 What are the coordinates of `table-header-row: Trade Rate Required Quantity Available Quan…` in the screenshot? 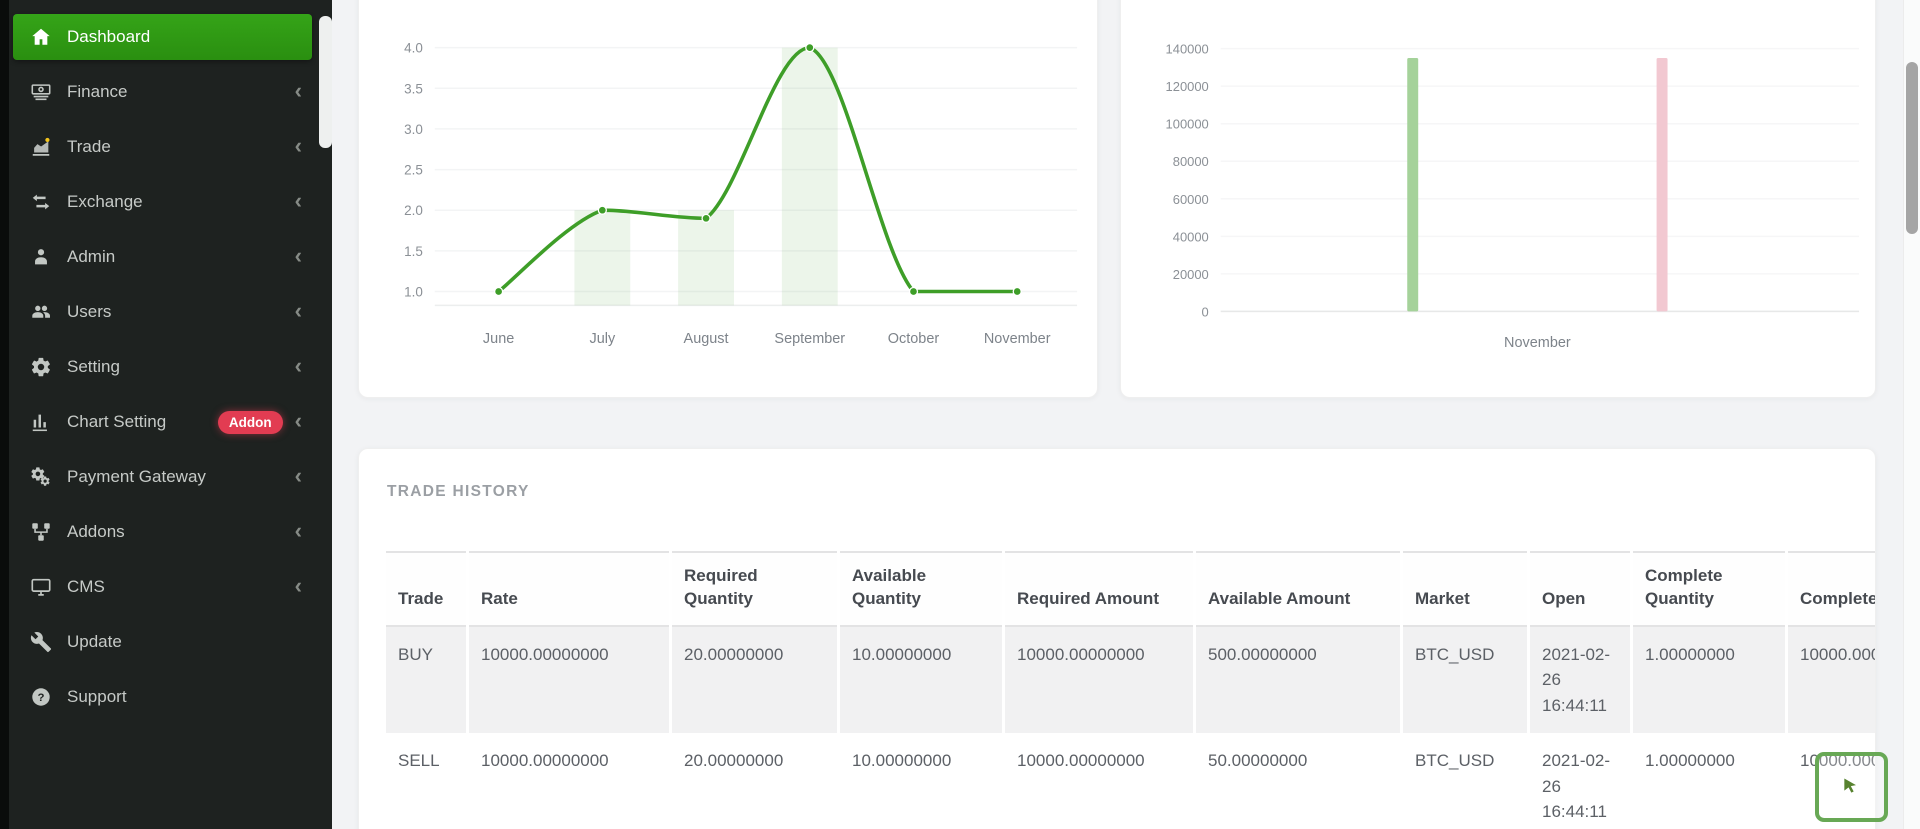 It's located at (1130, 589).